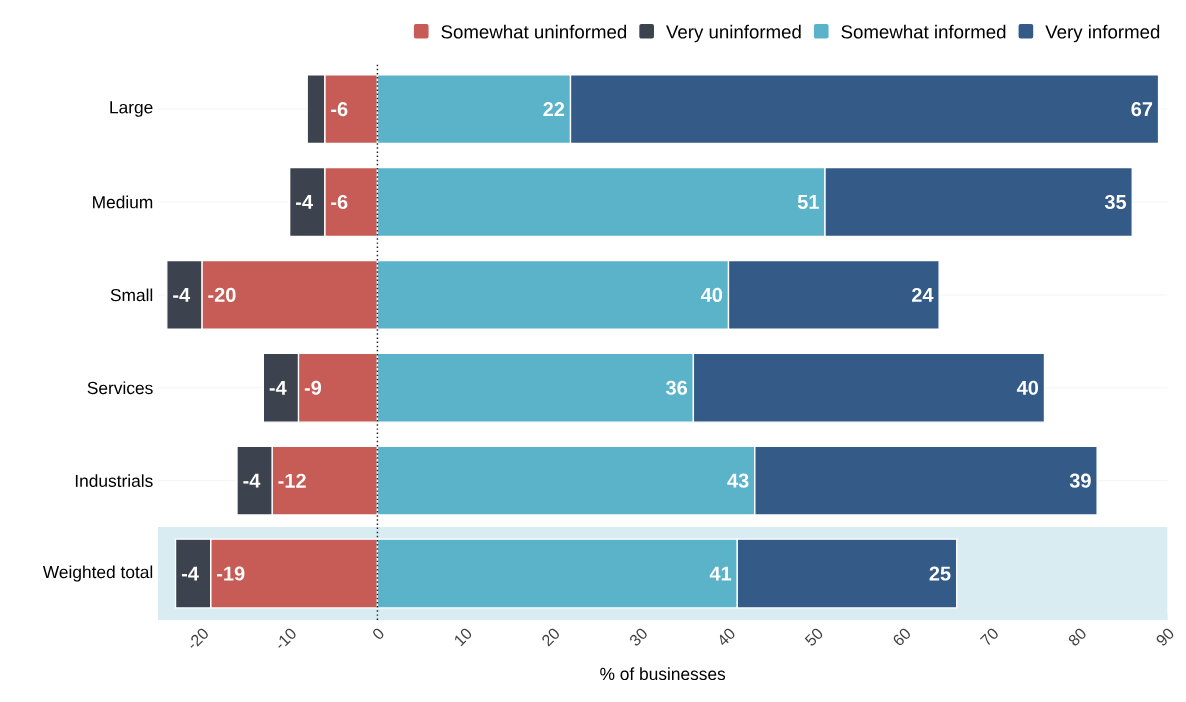  Describe the element at coordinates (1115, 202) in the screenshot. I see `data-label: 35` at that location.